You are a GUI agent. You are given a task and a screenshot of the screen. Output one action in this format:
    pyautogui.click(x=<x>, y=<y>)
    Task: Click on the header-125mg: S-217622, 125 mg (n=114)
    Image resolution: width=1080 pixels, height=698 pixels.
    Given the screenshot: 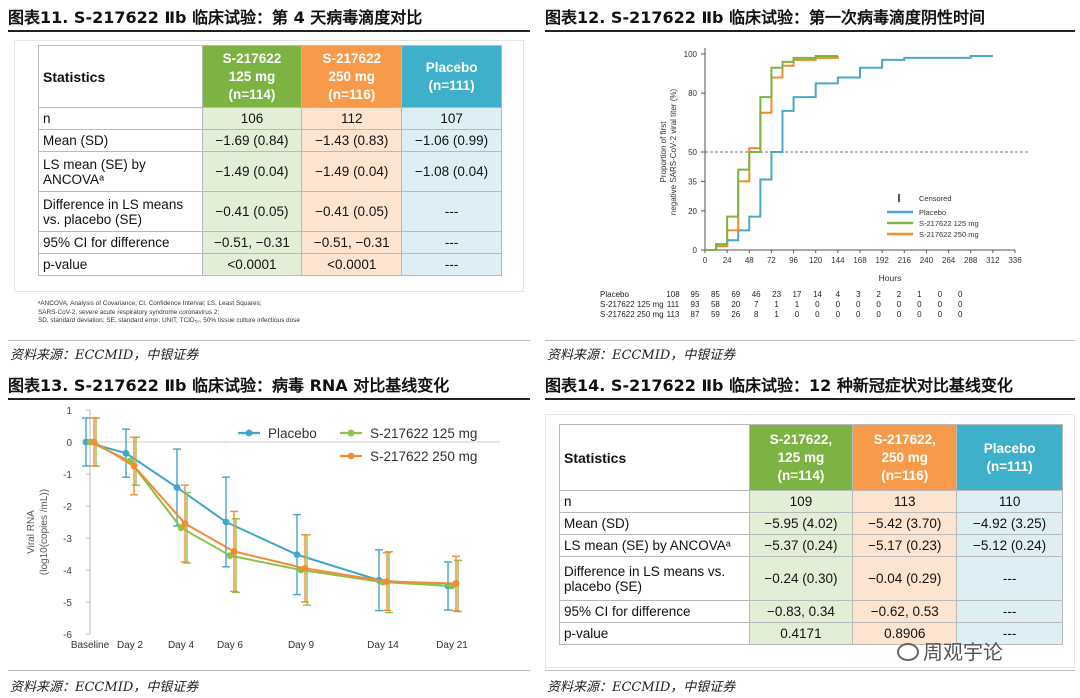 What is the action you would take?
    pyautogui.click(x=801, y=457)
    